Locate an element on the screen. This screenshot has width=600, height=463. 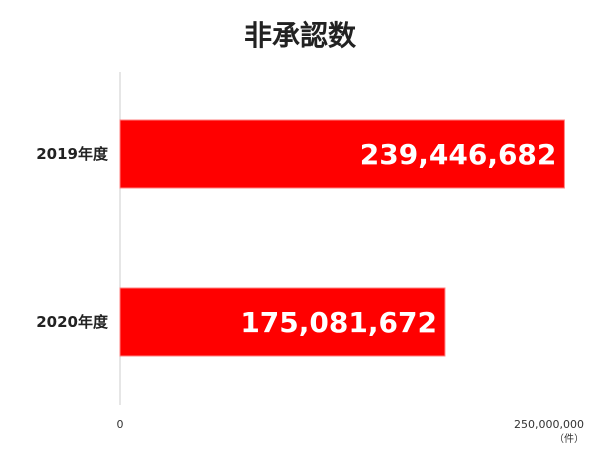
value-label-2: 175,081,672 is located at coordinates (338, 322).